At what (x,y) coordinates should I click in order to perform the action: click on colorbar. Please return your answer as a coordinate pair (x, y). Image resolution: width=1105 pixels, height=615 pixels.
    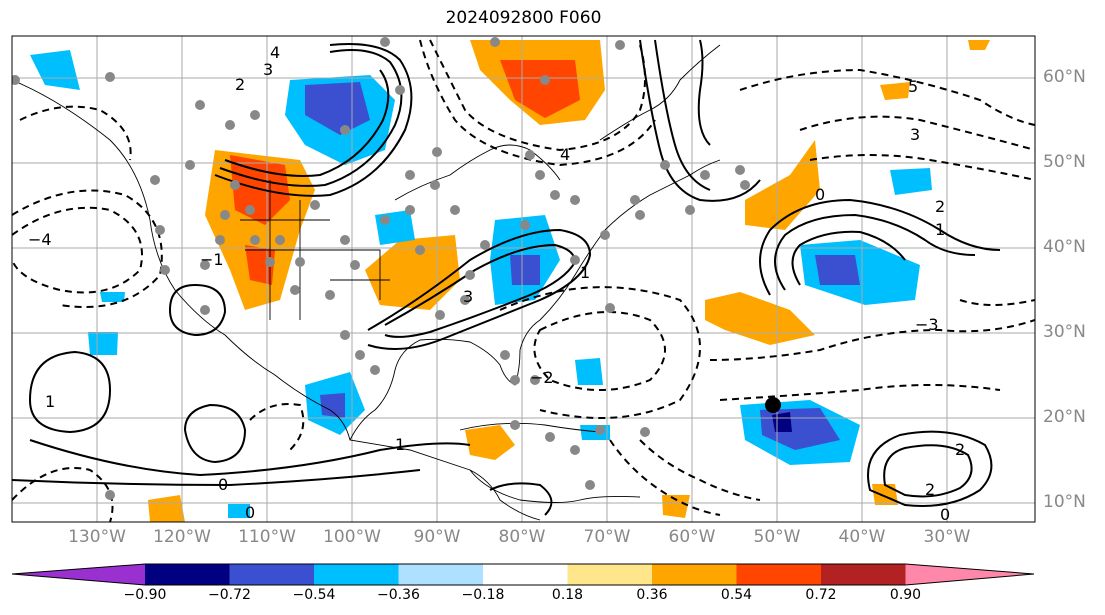
    Looking at the image, I should click on (523, 574).